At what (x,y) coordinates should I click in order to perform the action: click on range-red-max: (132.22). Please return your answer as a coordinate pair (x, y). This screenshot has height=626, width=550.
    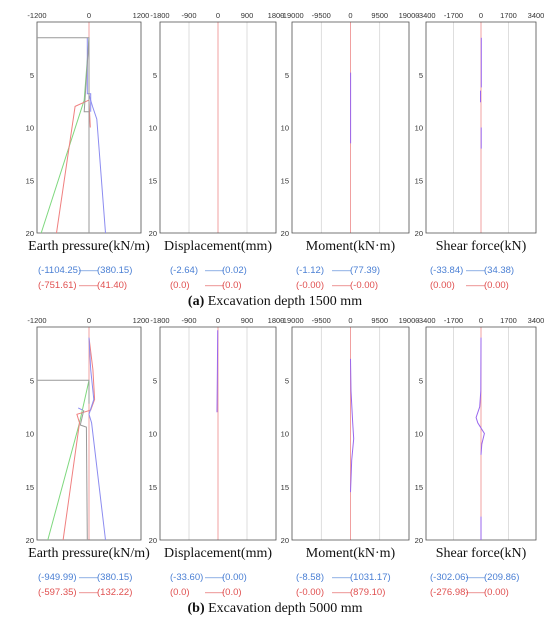
    Looking at the image, I should click on (114, 592).